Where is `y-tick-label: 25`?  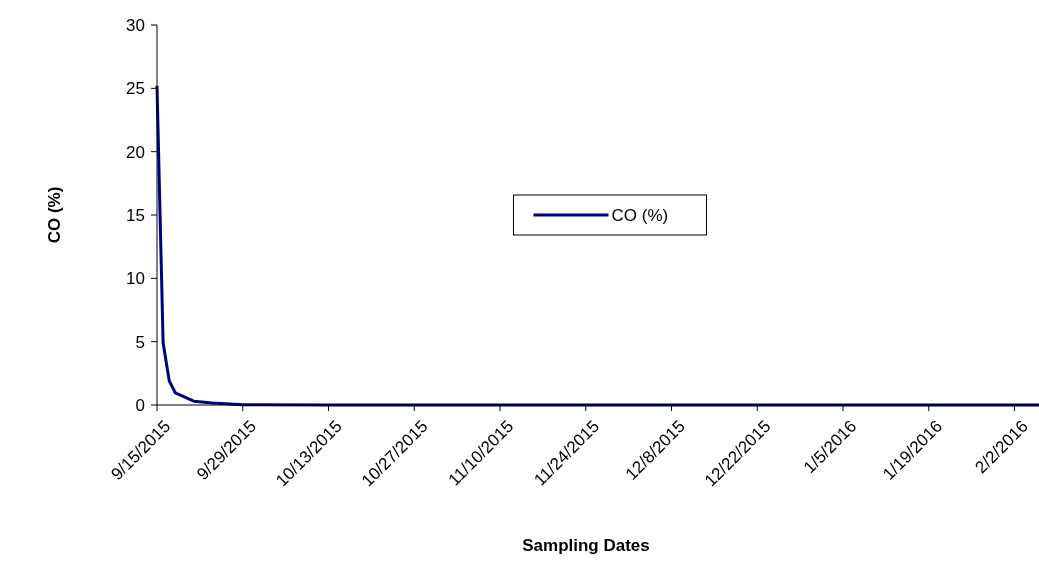
y-tick-label: 25 is located at coordinates (135, 89).